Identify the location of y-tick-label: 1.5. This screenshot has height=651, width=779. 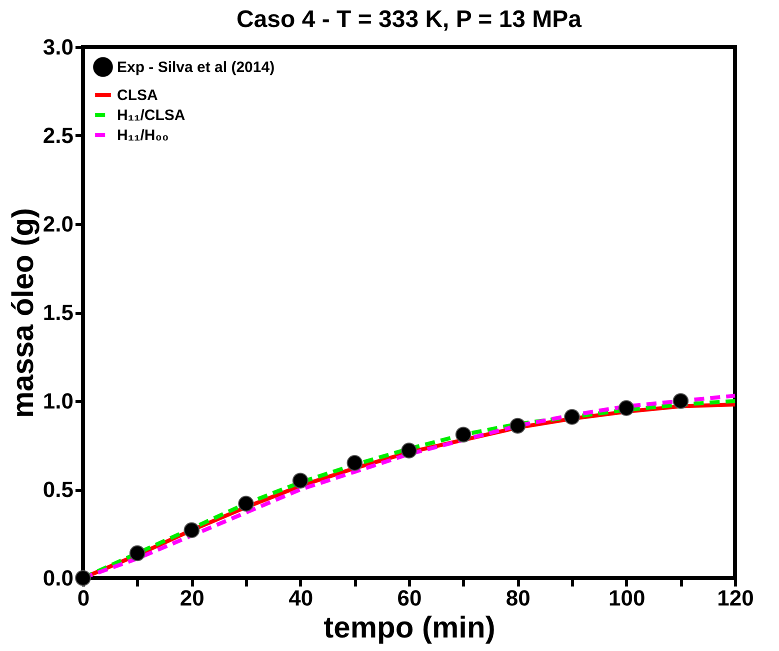
(58, 312).